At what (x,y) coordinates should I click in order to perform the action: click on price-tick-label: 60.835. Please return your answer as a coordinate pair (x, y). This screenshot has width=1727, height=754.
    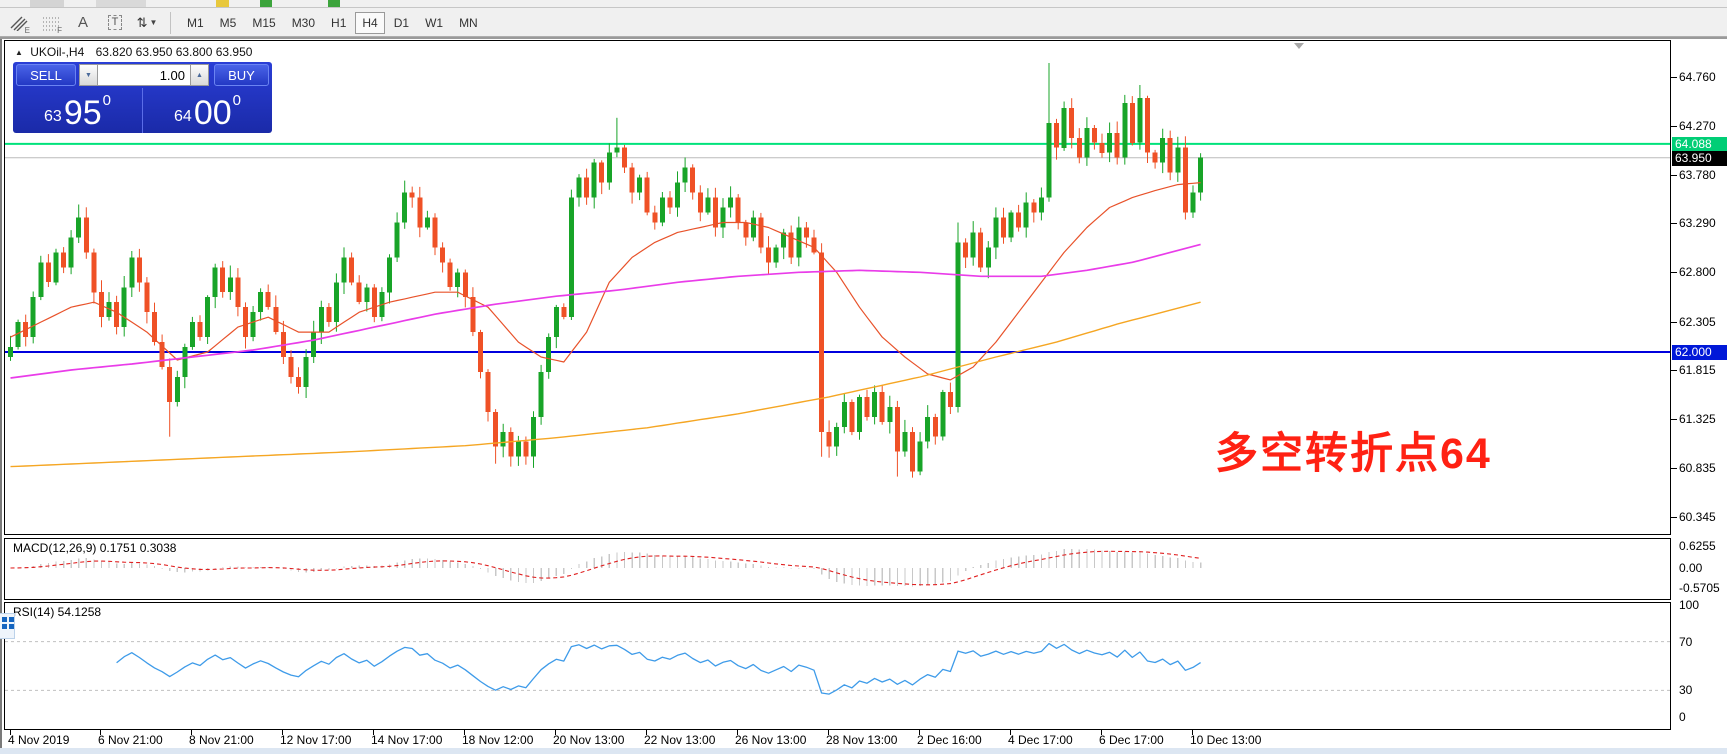
    Looking at the image, I should click on (1697, 468).